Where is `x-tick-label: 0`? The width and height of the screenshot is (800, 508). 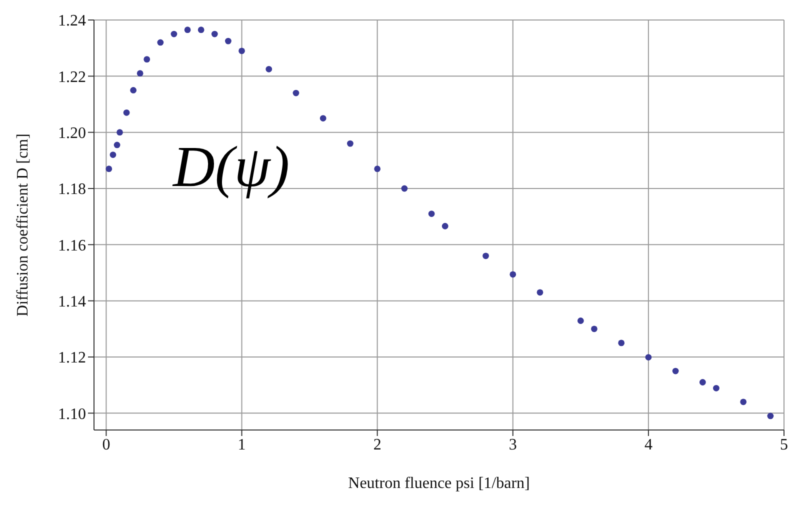
x-tick-label: 0 is located at coordinates (106, 445).